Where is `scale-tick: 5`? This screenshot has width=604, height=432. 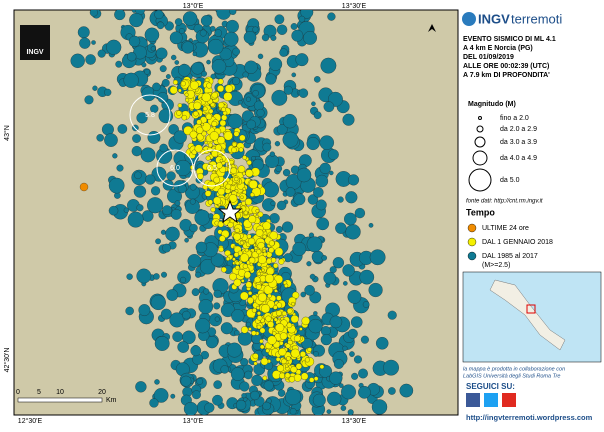
scale-tick: 5 is located at coordinates (39, 392).